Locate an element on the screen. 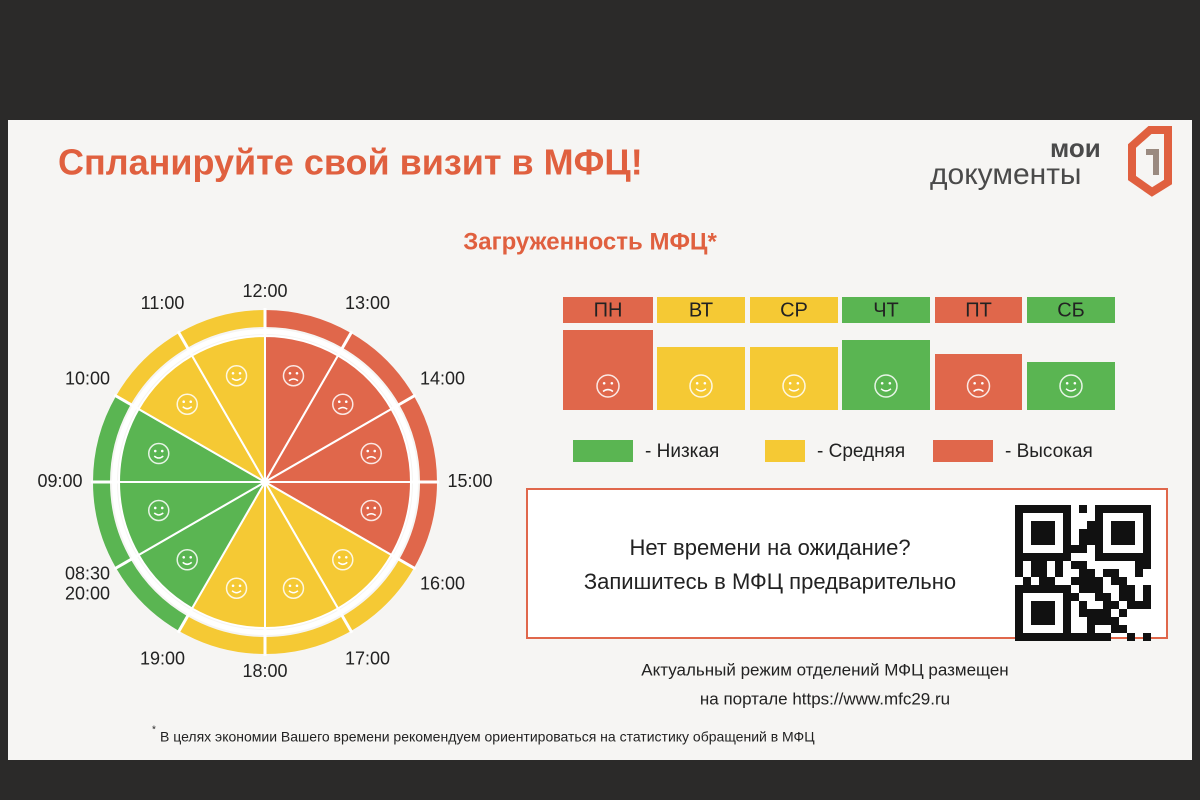  legend-swatch is located at coordinates (963, 451).